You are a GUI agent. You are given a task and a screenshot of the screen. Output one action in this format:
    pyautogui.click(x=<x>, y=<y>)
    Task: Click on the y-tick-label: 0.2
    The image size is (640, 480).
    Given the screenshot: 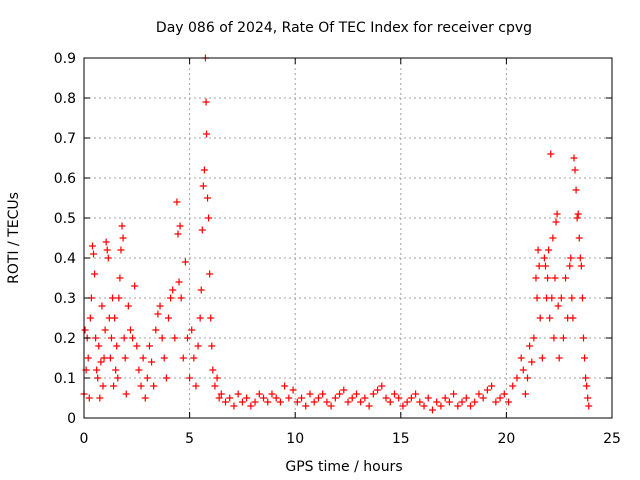 What is the action you would take?
    pyautogui.click(x=65, y=339)
    